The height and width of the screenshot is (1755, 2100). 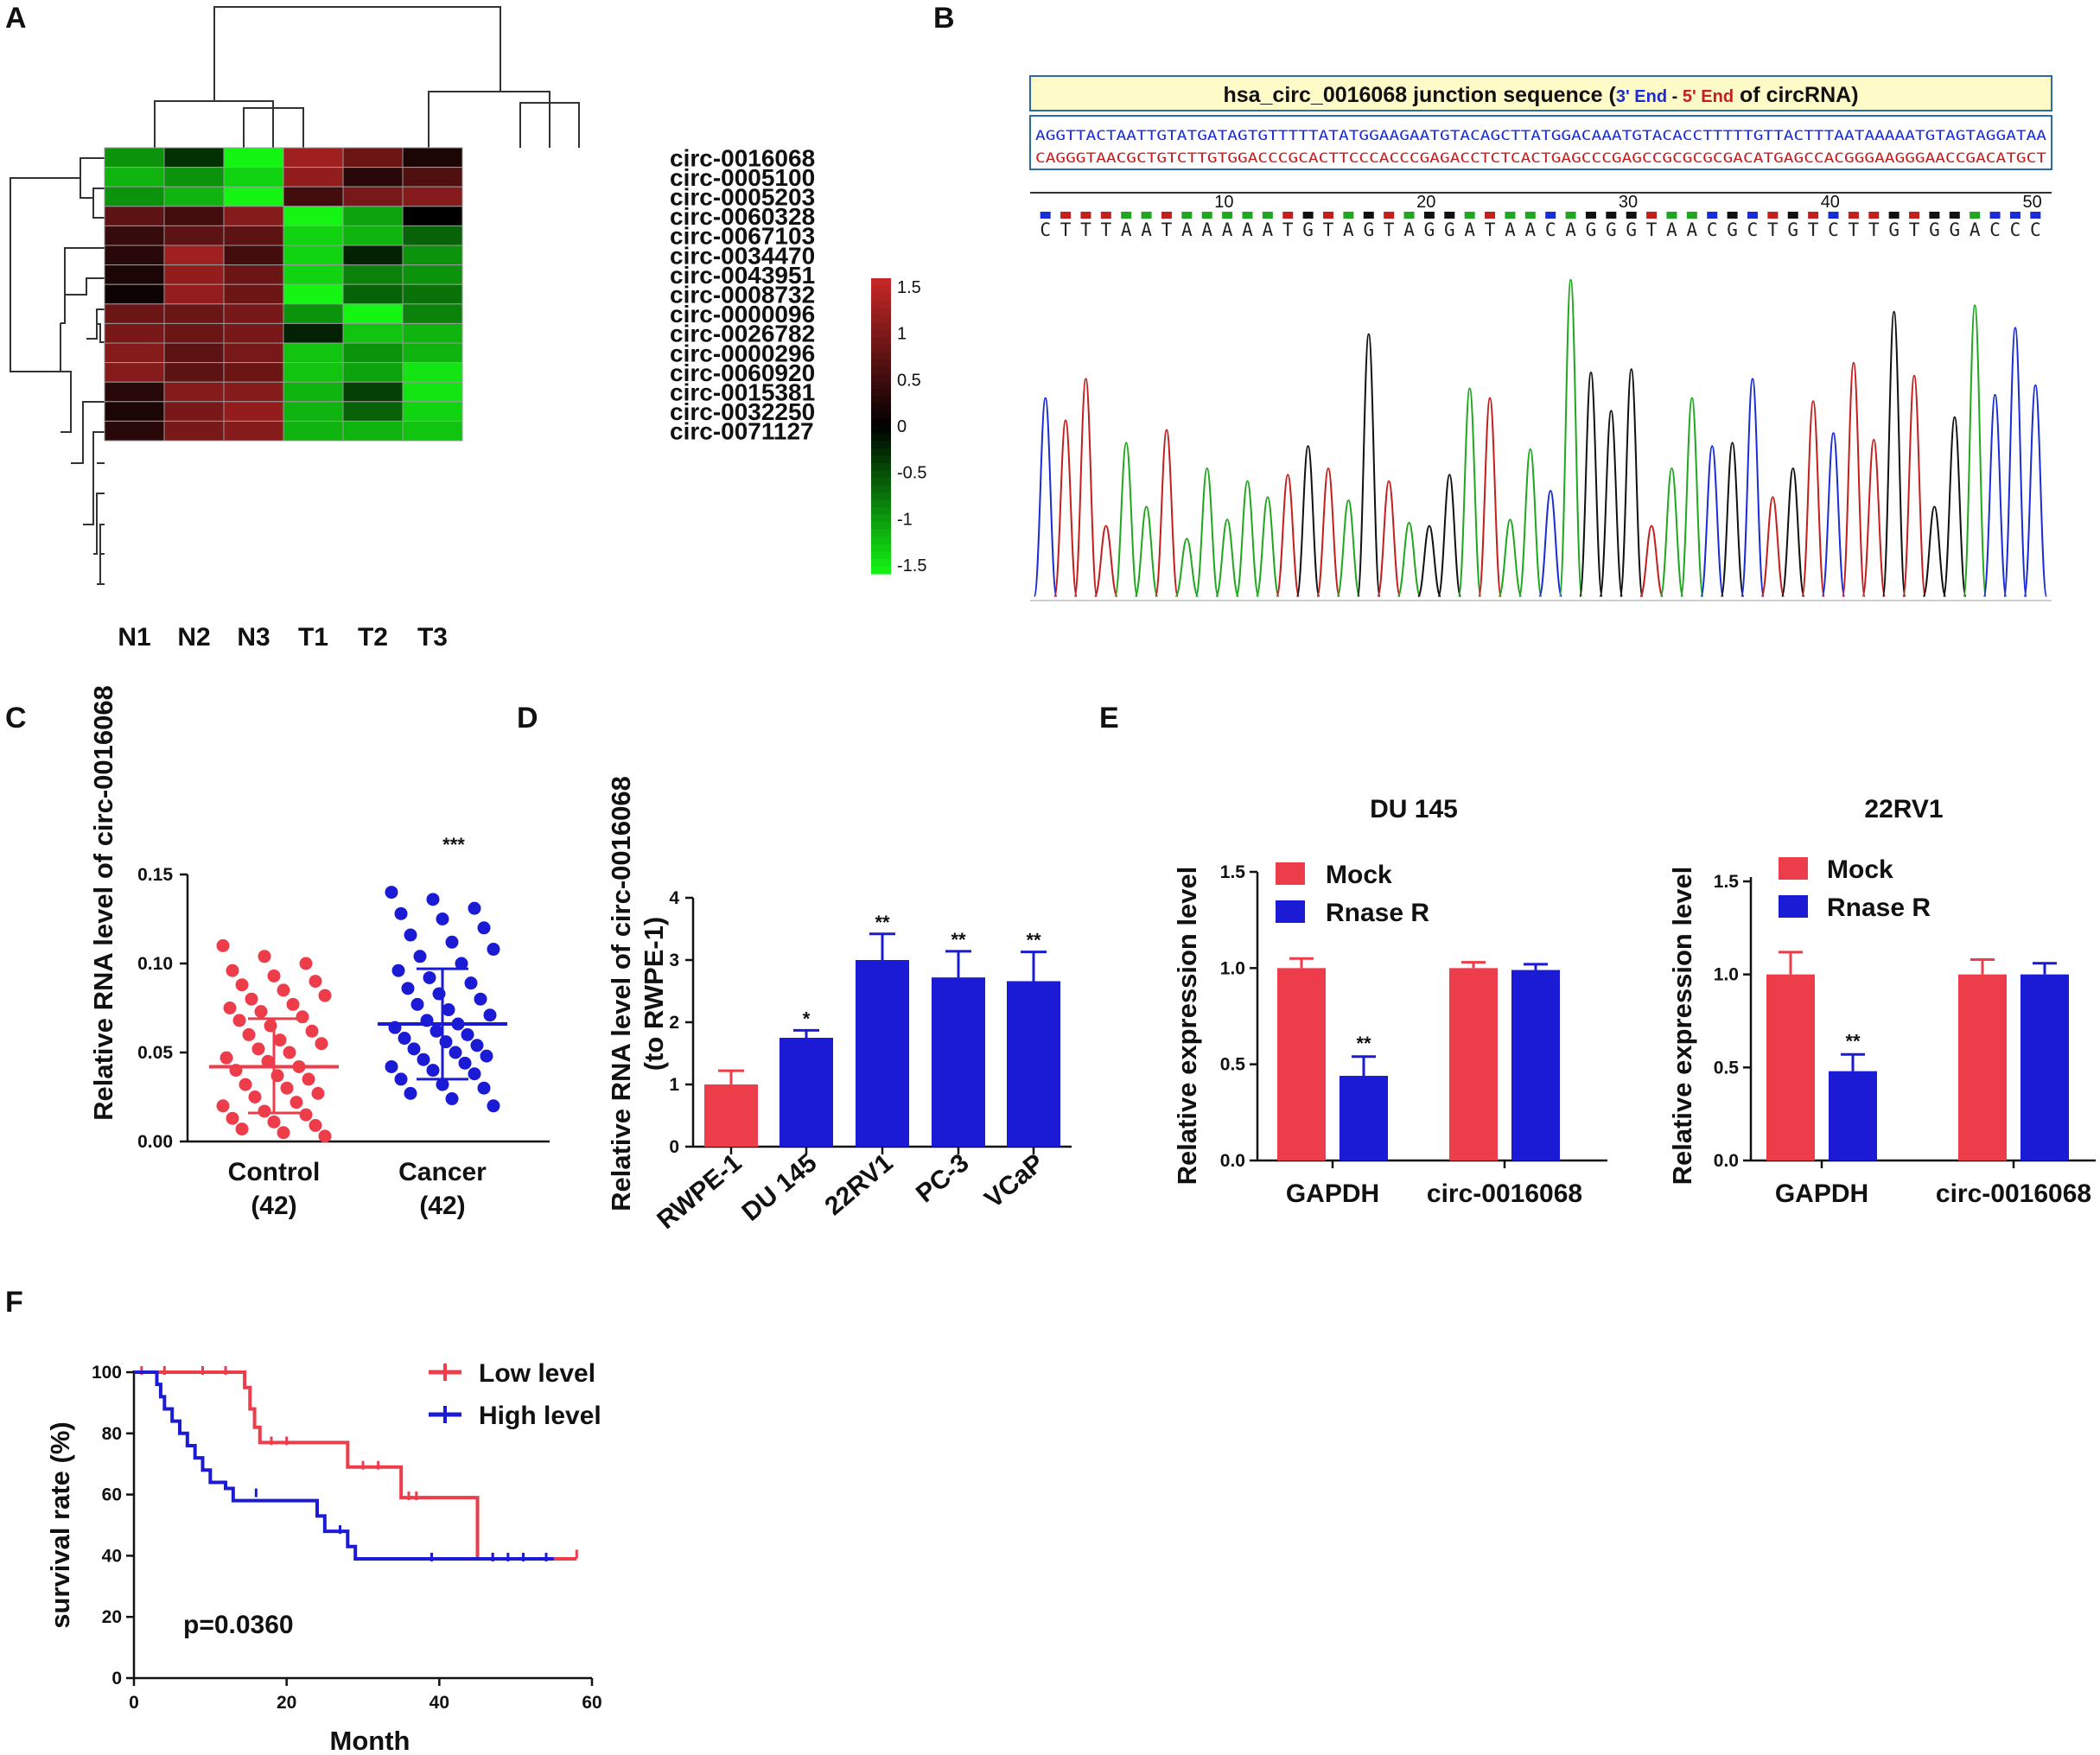 What do you see at coordinates (1530, 230) in the screenshot?
I see `base-call-letter: A` at bounding box center [1530, 230].